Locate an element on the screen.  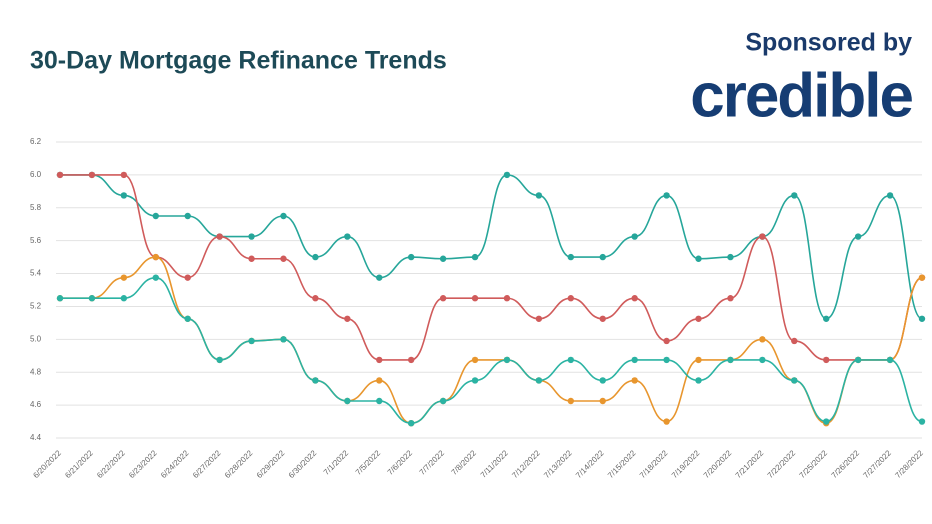
x-tick-label: 7/12/2022 is located at coordinates (526, 464).